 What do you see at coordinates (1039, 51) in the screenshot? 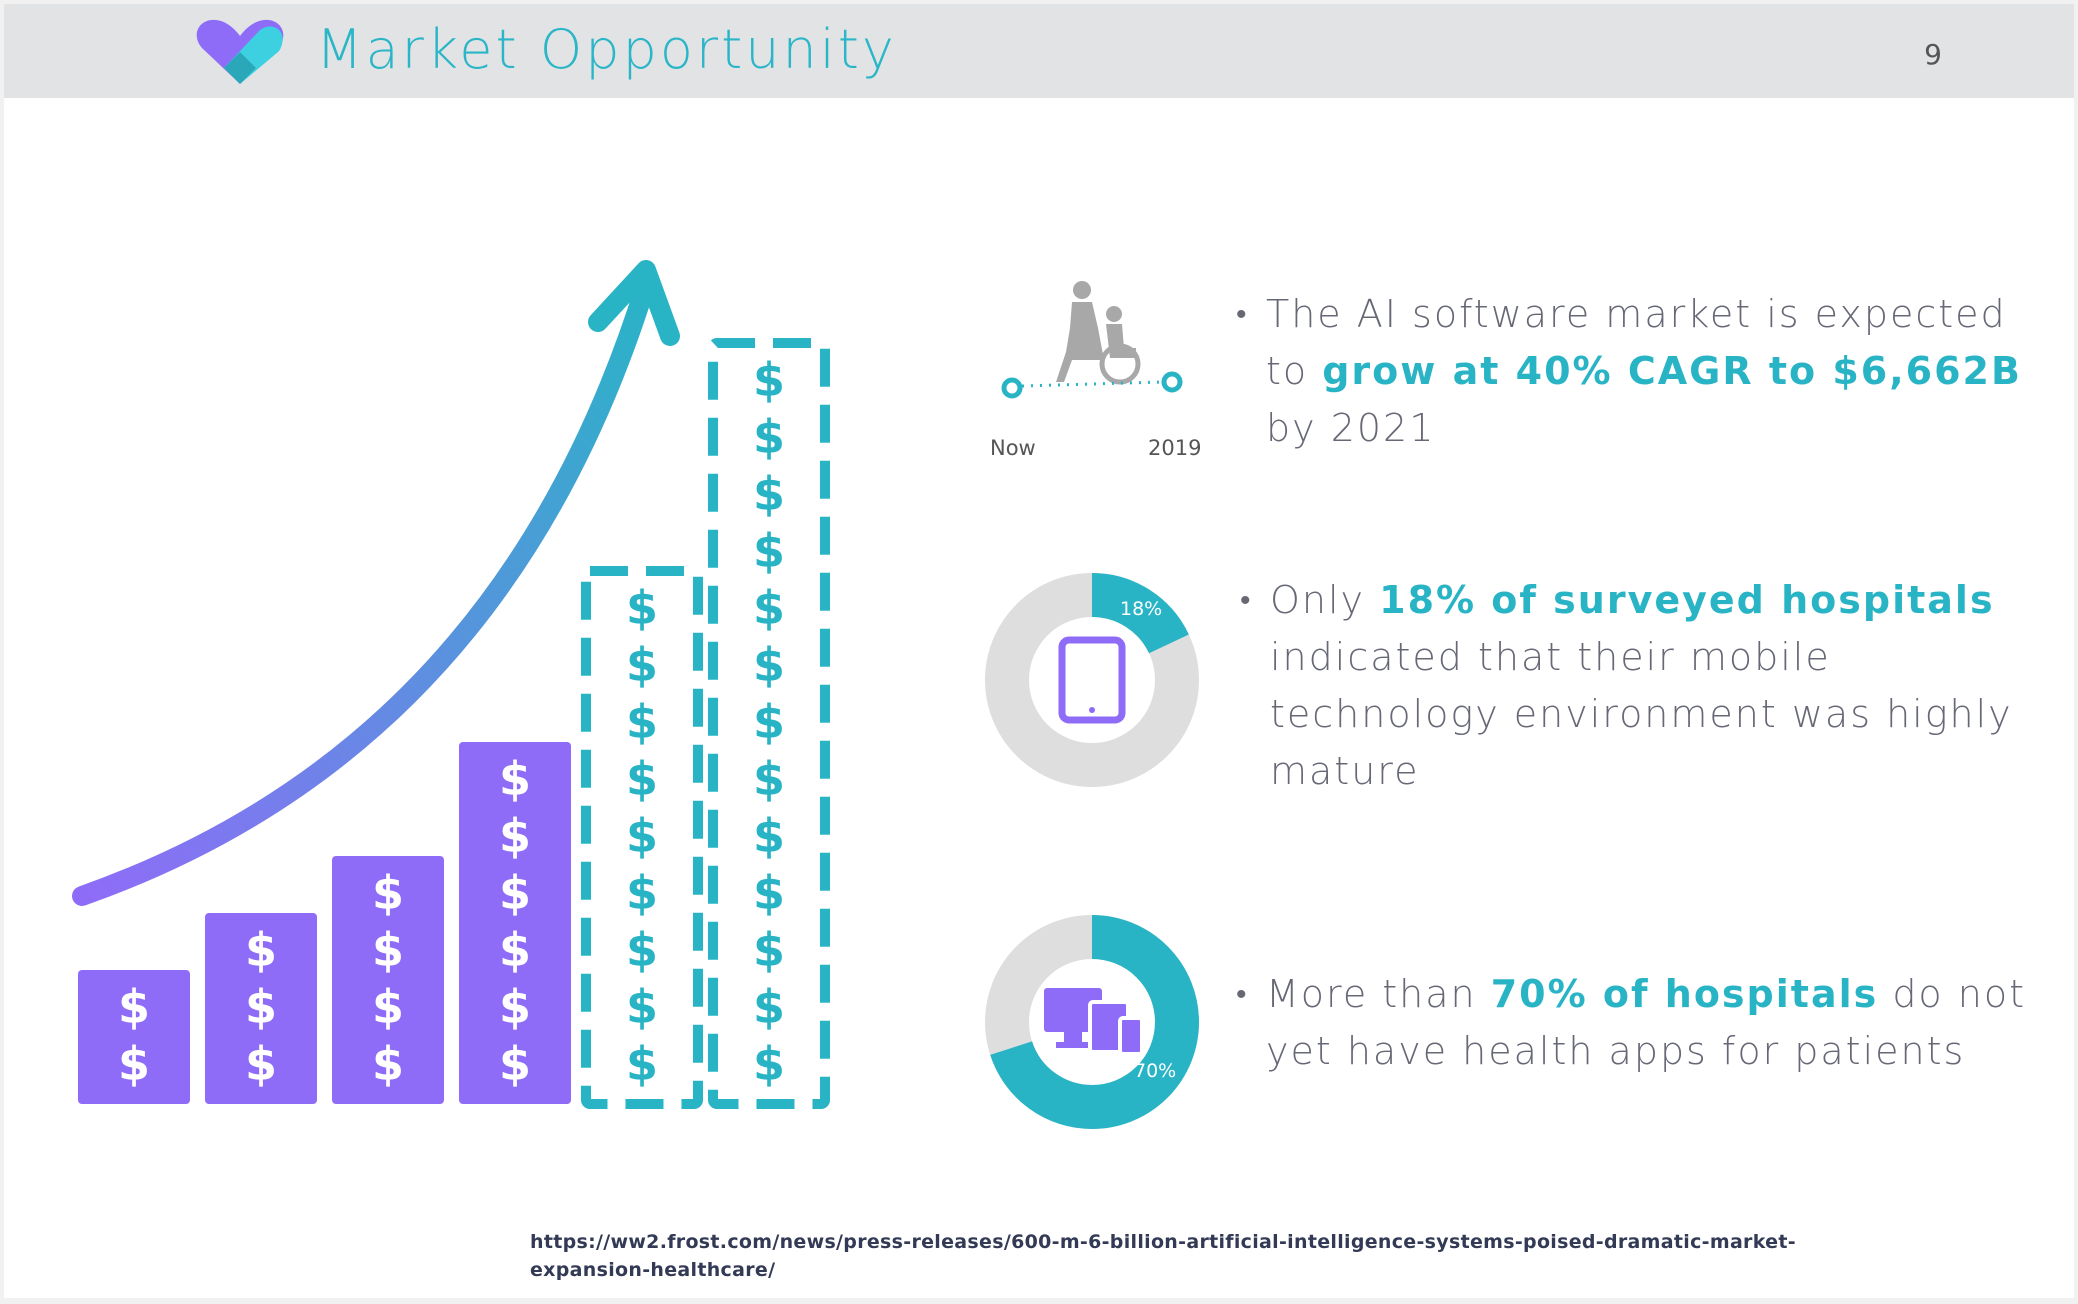
I see `header-bar: Market Opportunity 9` at bounding box center [1039, 51].